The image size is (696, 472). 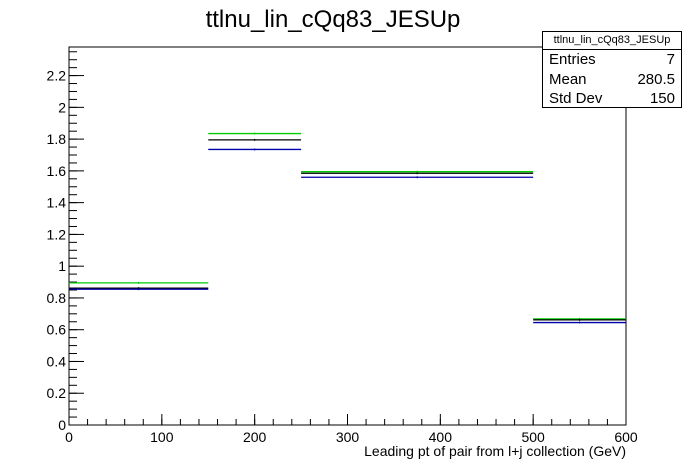 What do you see at coordinates (441, 437) in the screenshot?
I see `x-tick-label: 400` at bounding box center [441, 437].